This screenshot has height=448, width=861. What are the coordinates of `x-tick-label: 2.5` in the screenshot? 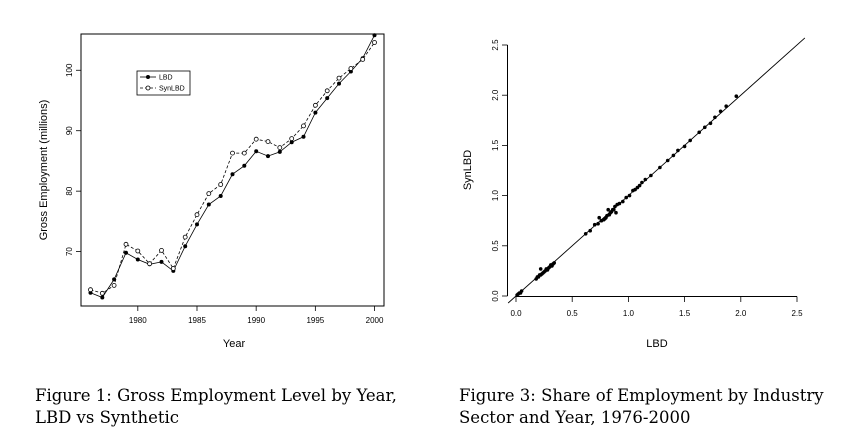 It's located at (797, 313).